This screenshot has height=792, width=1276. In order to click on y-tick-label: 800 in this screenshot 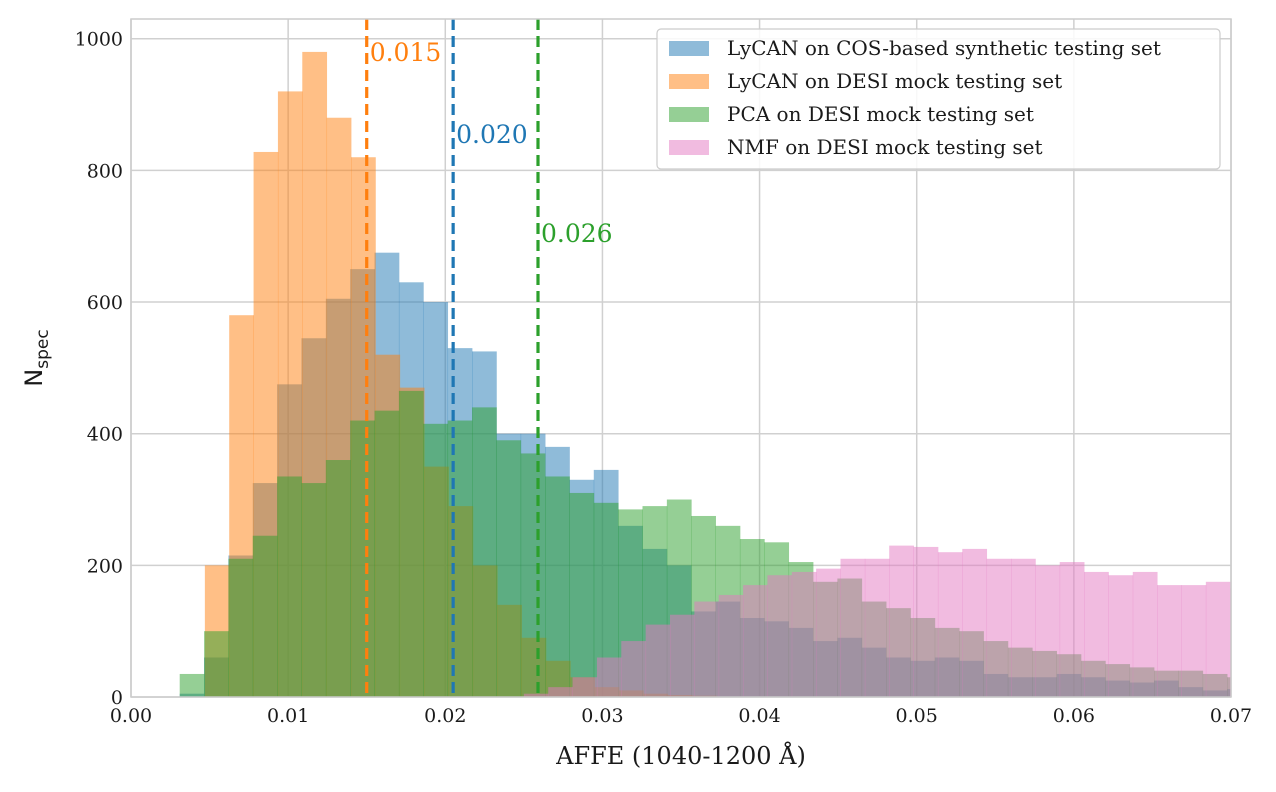, I will do `click(105, 171)`.